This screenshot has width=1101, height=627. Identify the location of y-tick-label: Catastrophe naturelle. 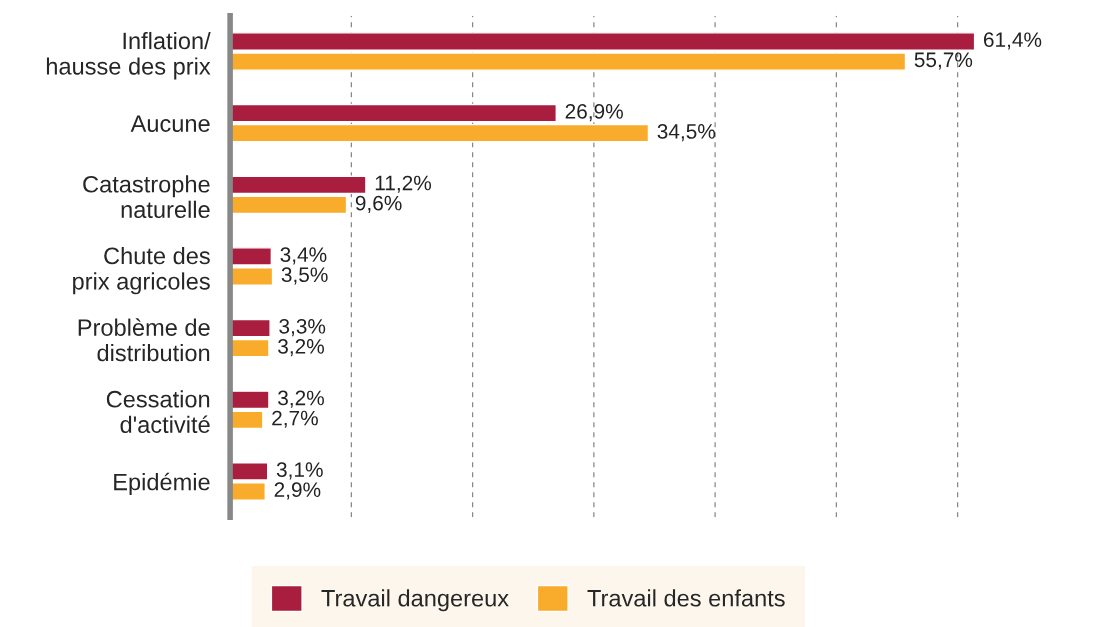
(146, 197).